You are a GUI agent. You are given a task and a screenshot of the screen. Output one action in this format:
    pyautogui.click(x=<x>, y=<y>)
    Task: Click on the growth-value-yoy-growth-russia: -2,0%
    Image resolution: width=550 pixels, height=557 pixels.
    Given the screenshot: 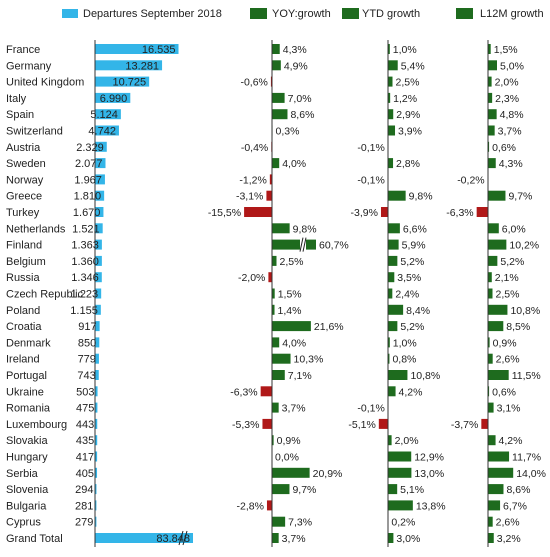 What is the action you would take?
    pyautogui.click(x=251, y=278)
    